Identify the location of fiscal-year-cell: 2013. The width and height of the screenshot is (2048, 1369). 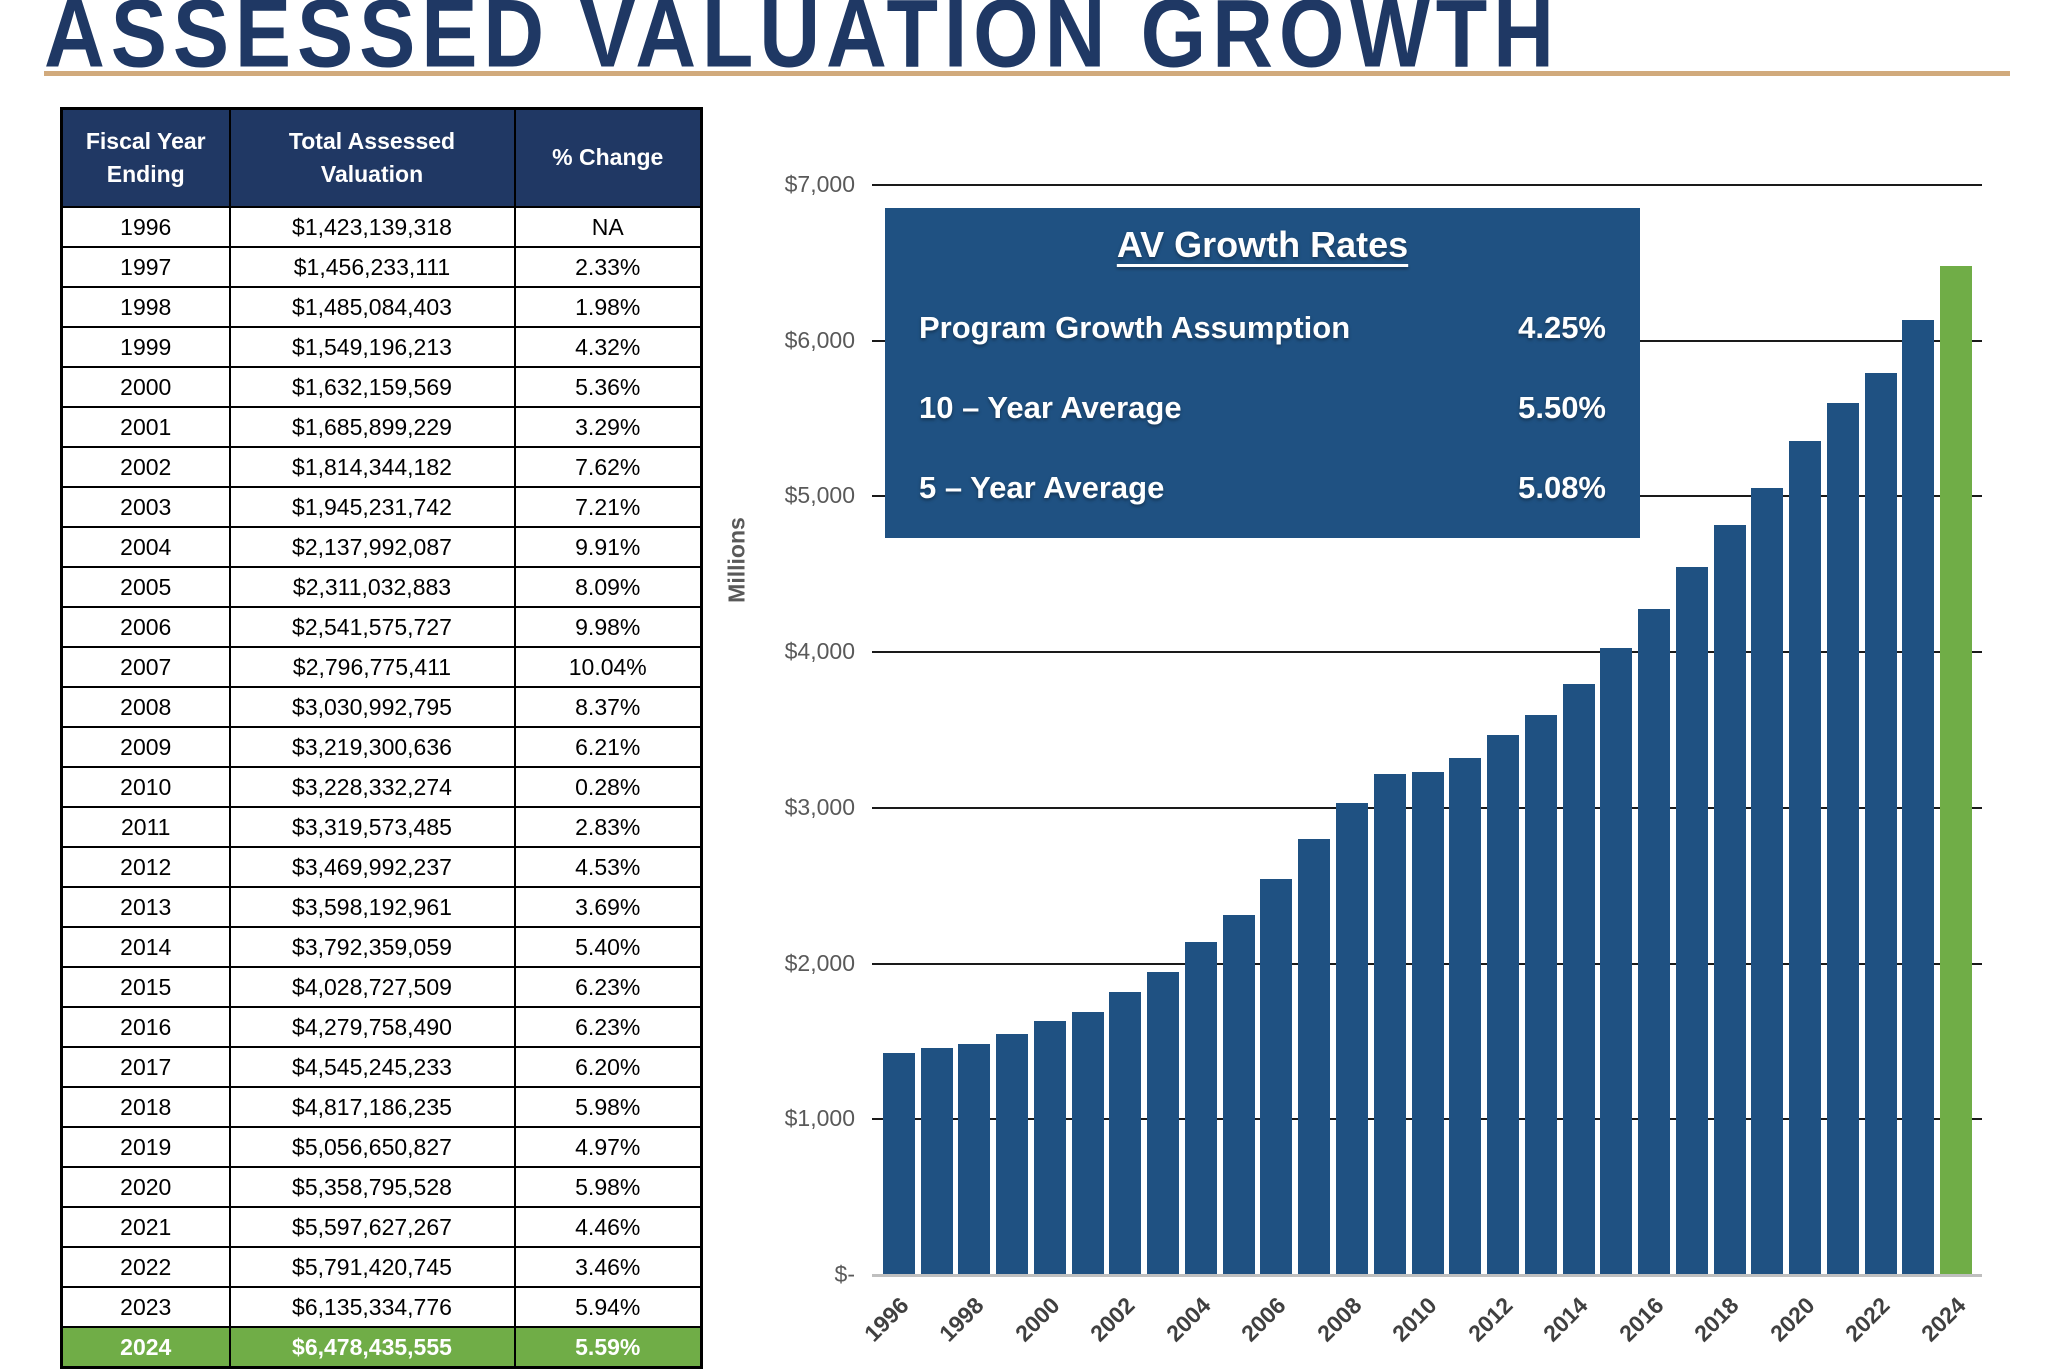
(145, 907).